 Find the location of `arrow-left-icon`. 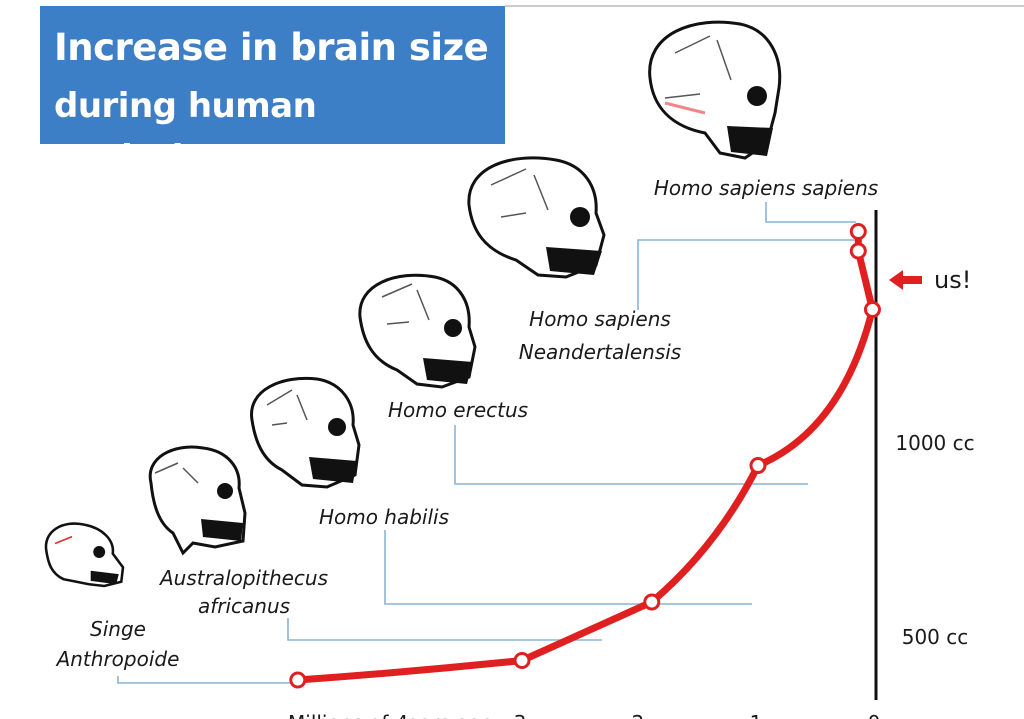

arrow-left-icon is located at coordinates (905, 280).